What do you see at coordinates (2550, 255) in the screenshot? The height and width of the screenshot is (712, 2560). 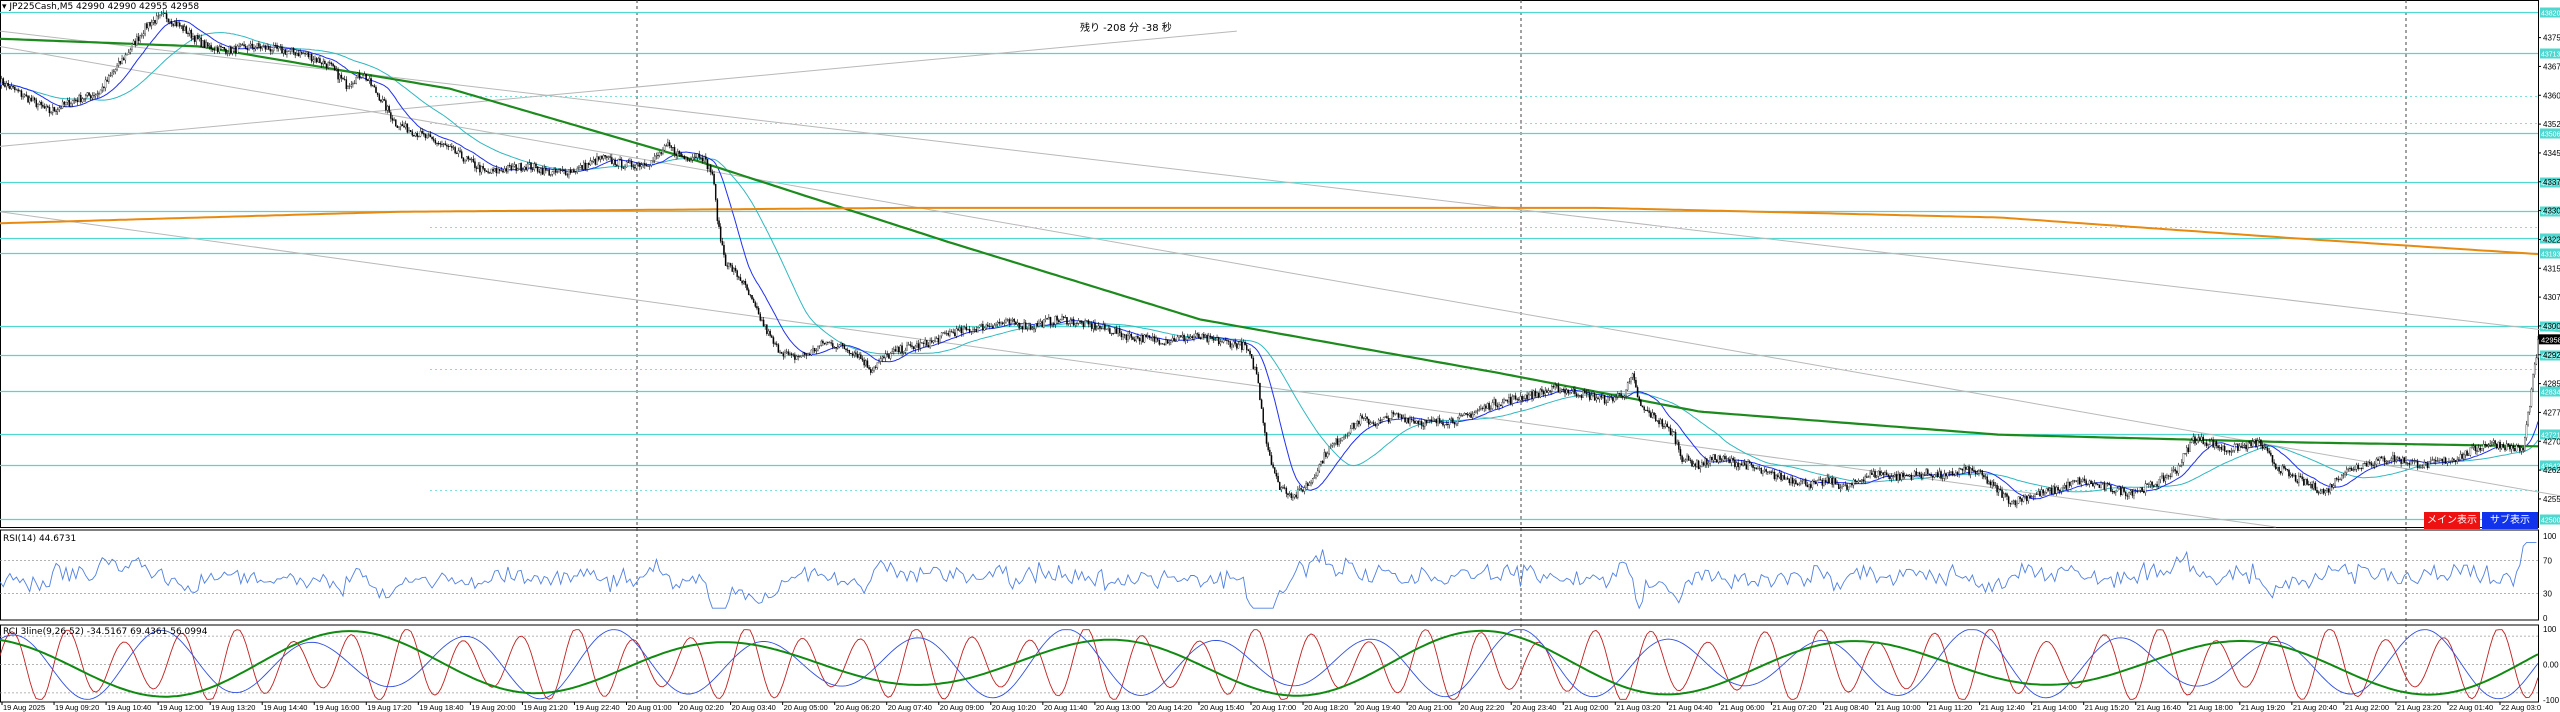 I see `level-price-tag-text: 43193` at bounding box center [2550, 255].